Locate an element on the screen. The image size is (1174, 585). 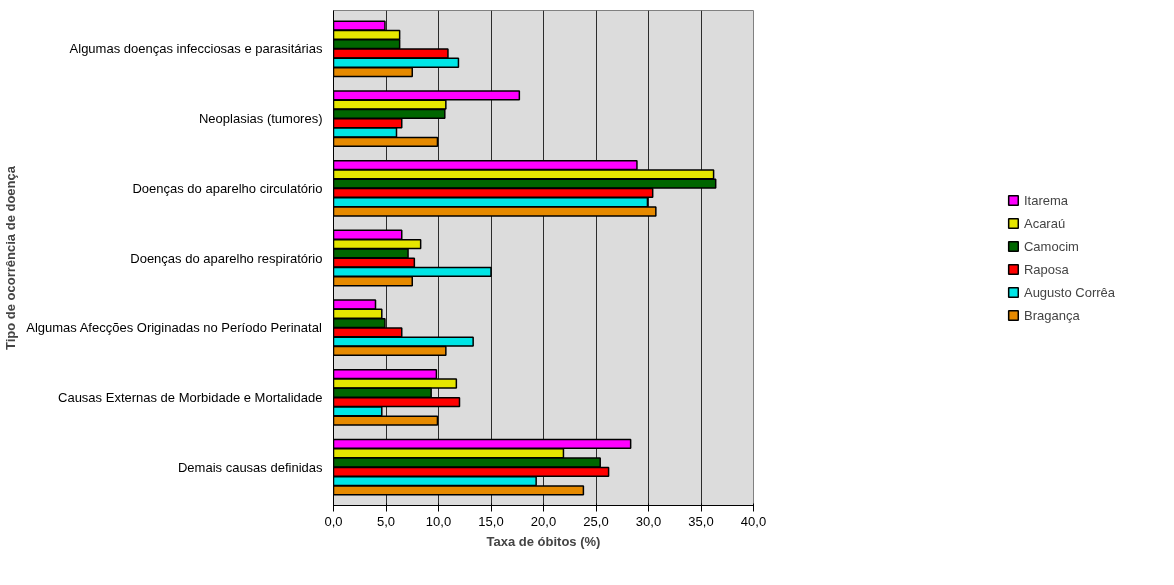
x-tick-label: 15,0 is located at coordinates (491, 521).